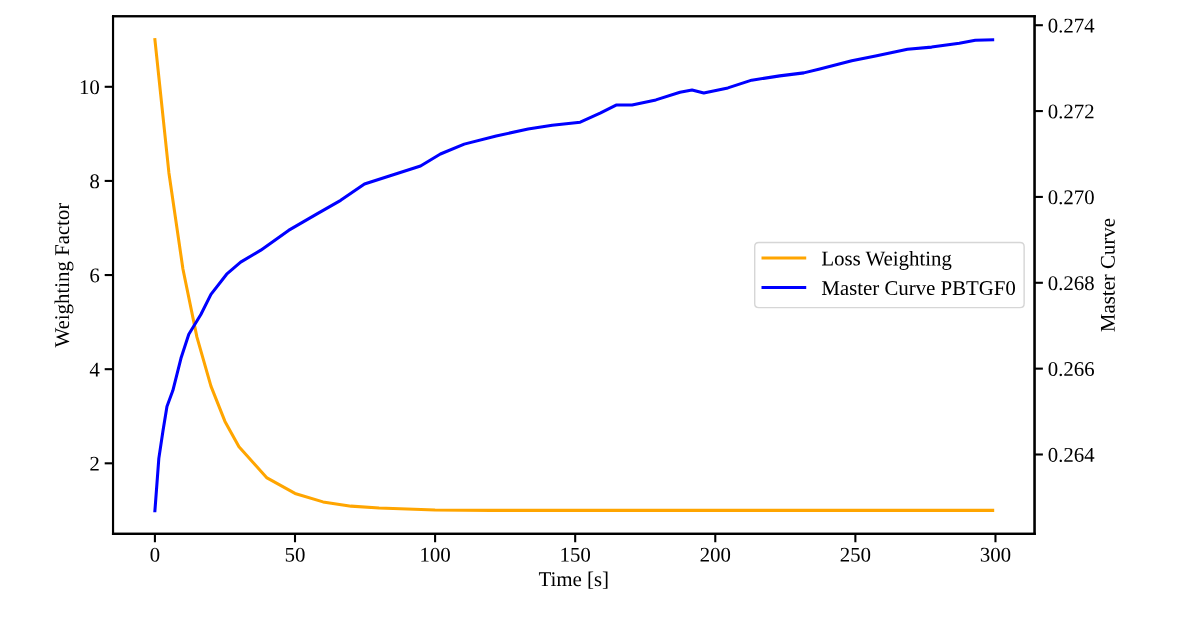  What do you see at coordinates (918, 288) in the screenshot?
I see `legend-label: Master Curve PBTGF0` at bounding box center [918, 288].